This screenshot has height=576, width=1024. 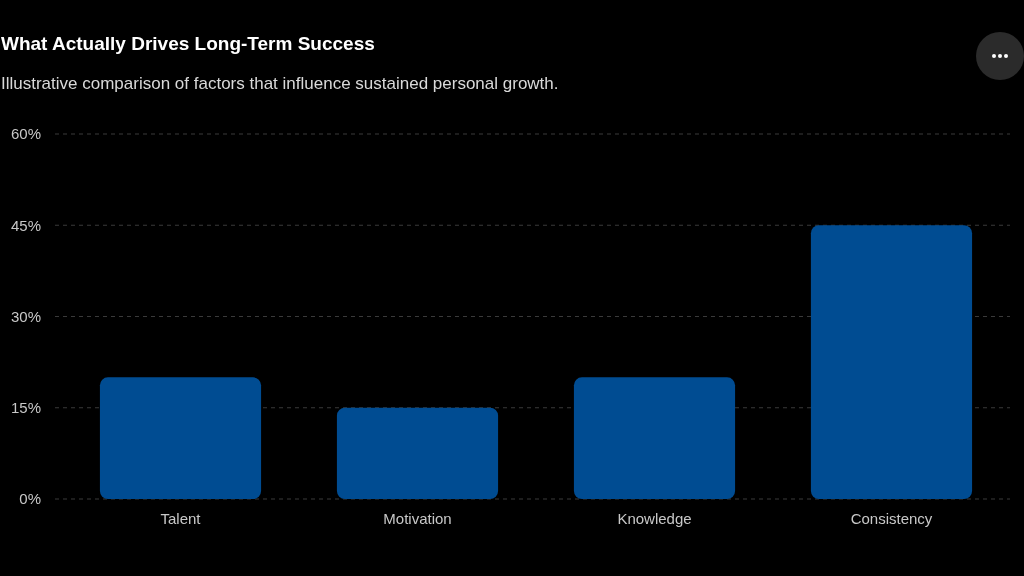 I want to click on y-tick-label: 15%, so click(x=25, y=407).